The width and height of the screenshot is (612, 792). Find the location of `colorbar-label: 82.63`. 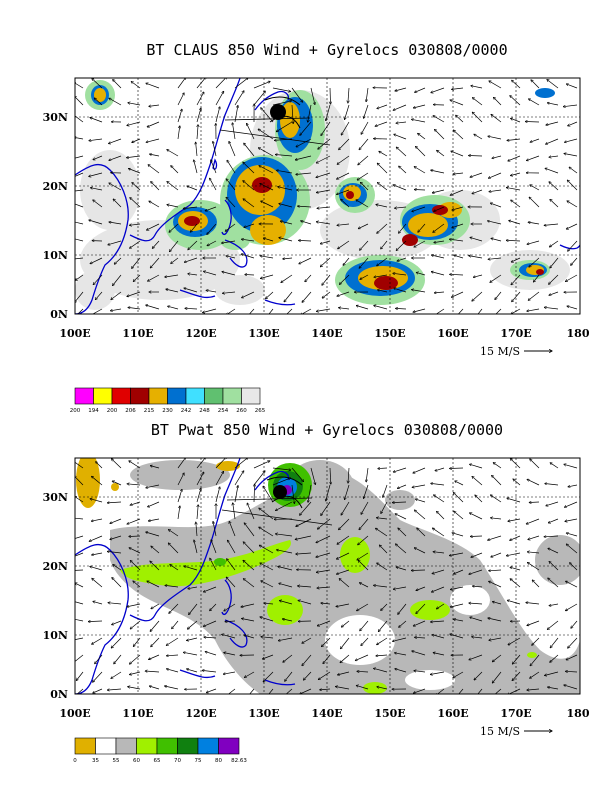

colorbar-label: 82.63 is located at coordinates (239, 761).